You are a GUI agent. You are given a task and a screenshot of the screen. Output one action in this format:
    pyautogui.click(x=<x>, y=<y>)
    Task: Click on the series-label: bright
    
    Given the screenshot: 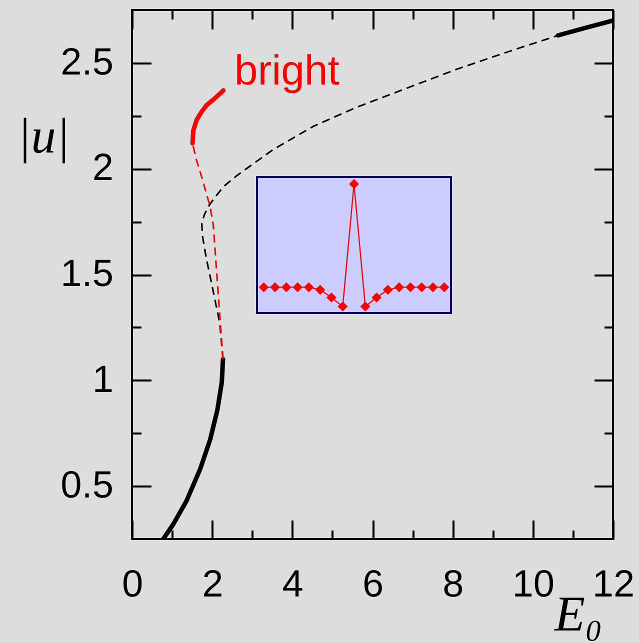 What is the action you would take?
    pyautogui.click(x=287, y=70)
    